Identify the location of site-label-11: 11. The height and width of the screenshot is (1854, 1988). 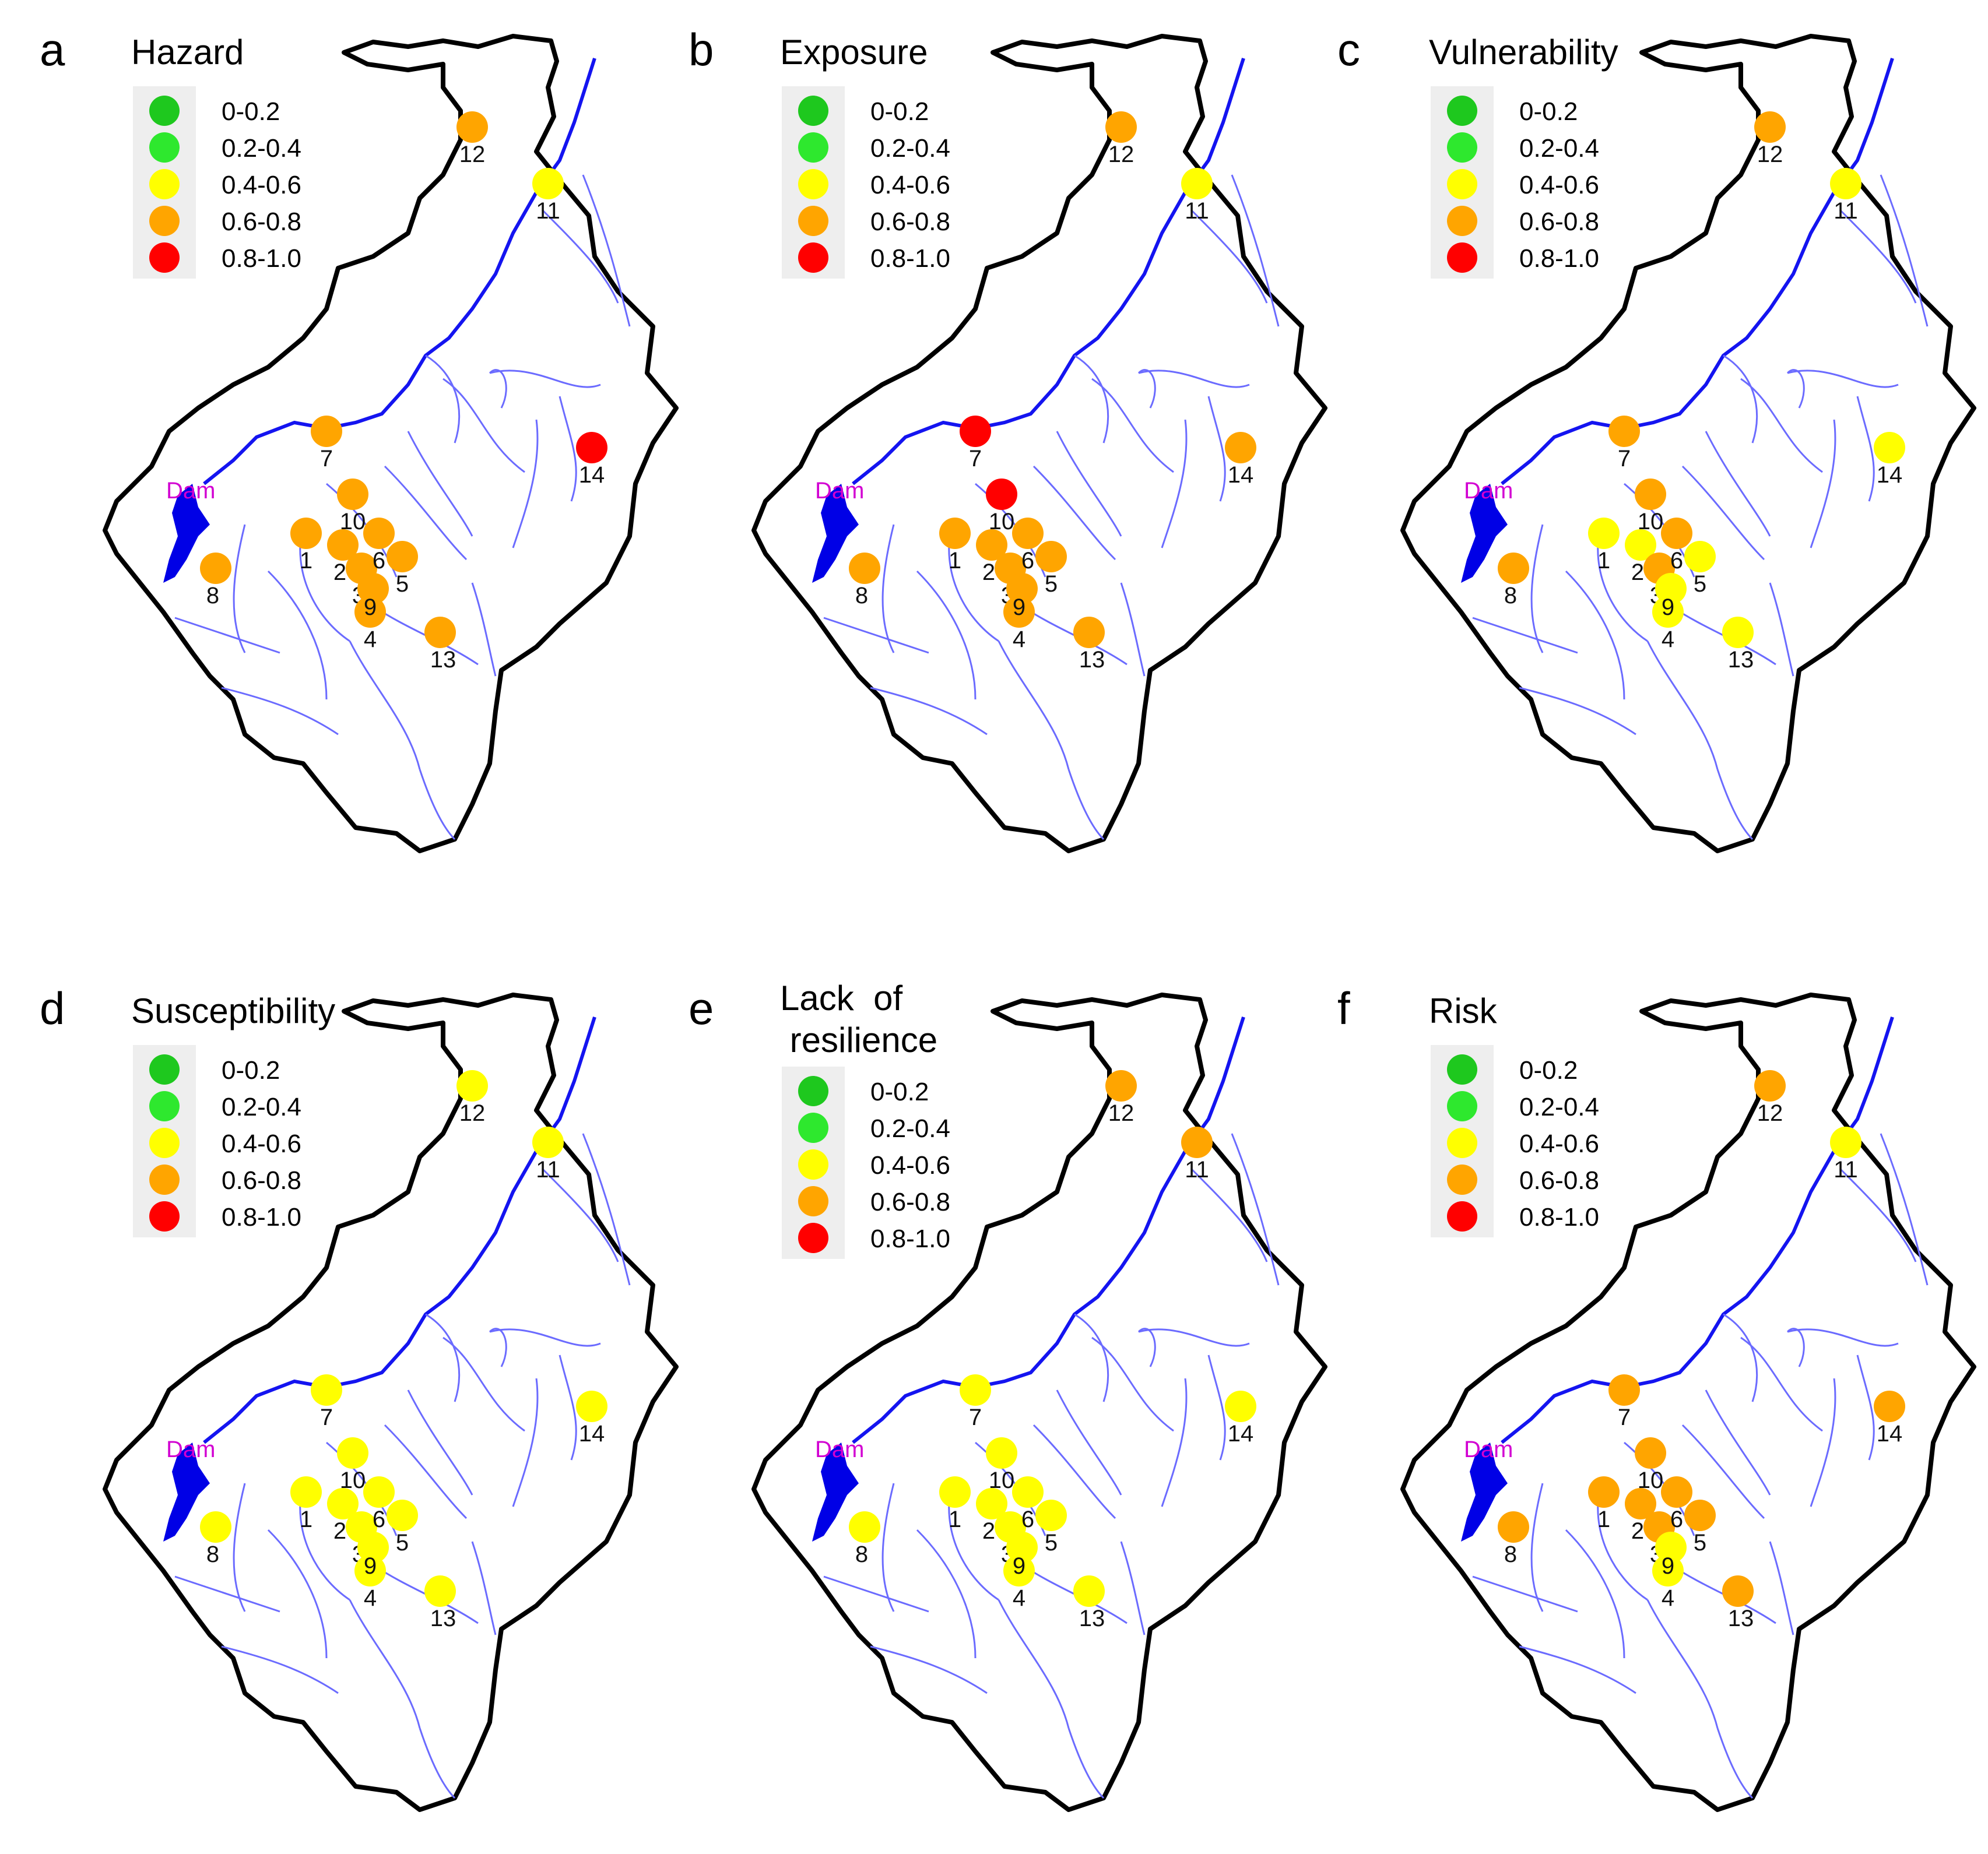
(1197, 1170).